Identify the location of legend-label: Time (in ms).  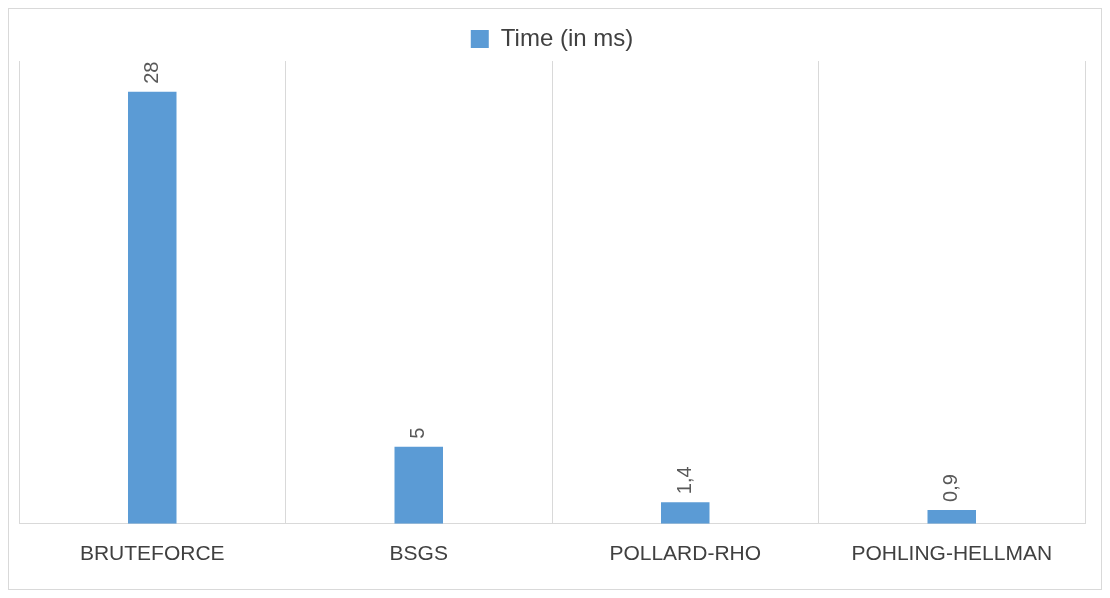
(567, 37).